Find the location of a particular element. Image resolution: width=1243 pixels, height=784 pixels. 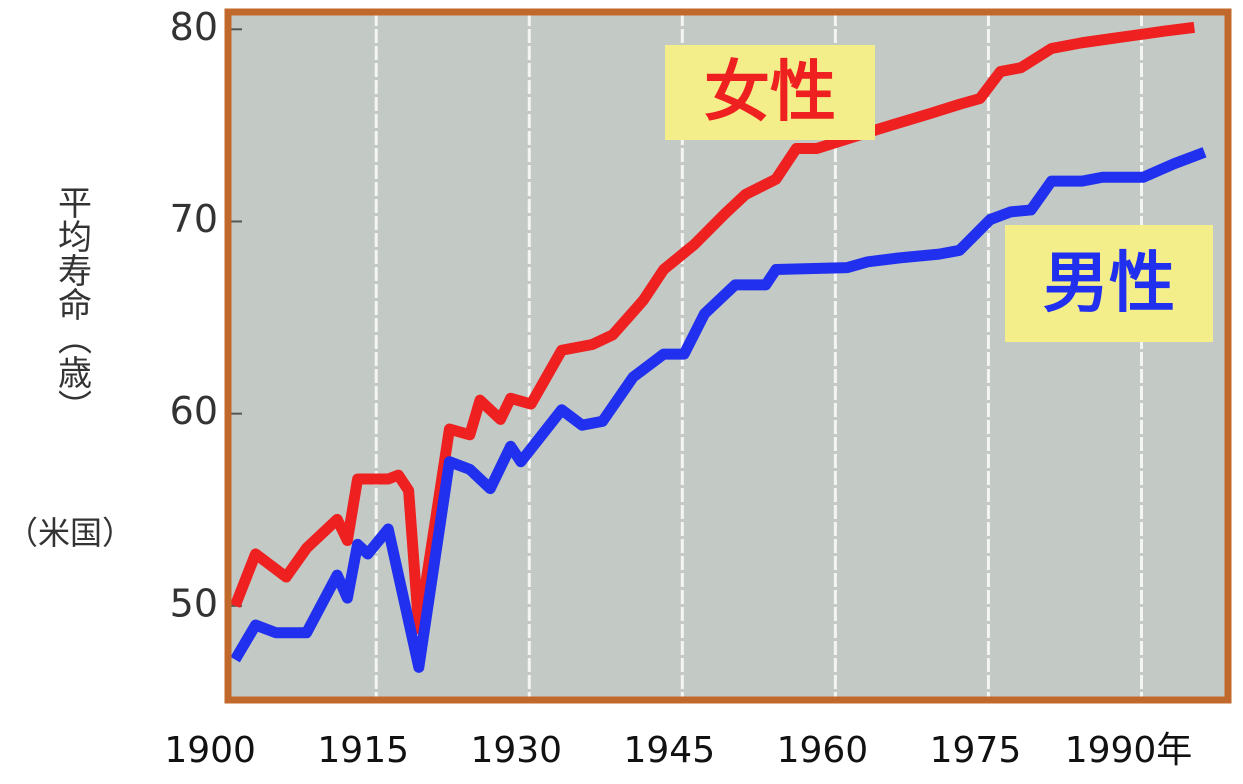

legend-label: 女性 is located at coordinates (770, 92).